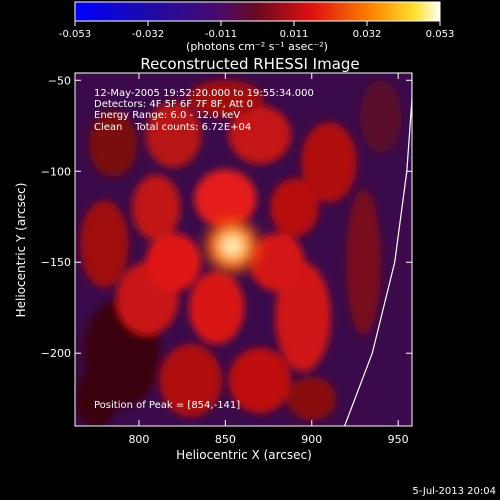  Describe the element at coordinates (173, 104) in the screenshot. I see `annotation-detectors: Detectors: 4F 5F 6F 7F 8F, Att 0` at that location.